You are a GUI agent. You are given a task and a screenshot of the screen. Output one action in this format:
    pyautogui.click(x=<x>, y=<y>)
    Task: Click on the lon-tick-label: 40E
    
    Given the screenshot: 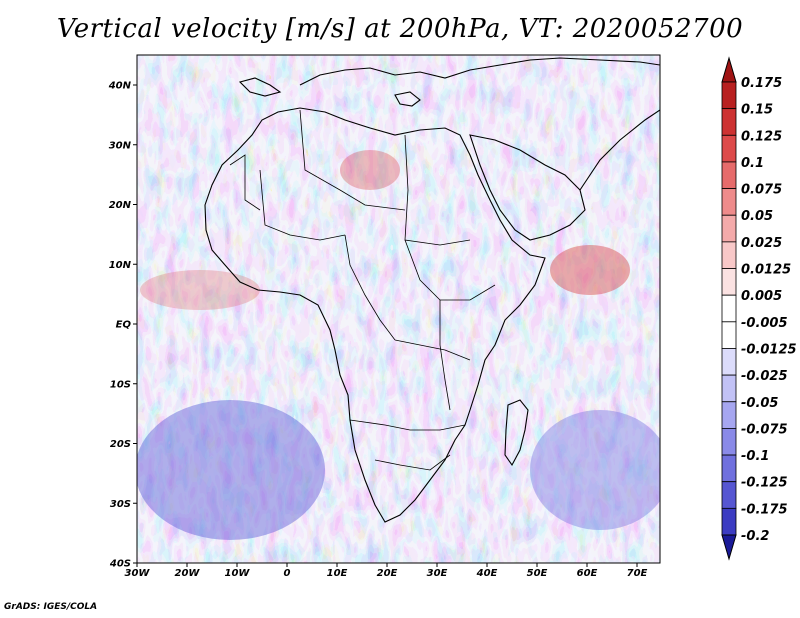 What is the action you would take?
    pyautogui.click(x=487, y=573)
    